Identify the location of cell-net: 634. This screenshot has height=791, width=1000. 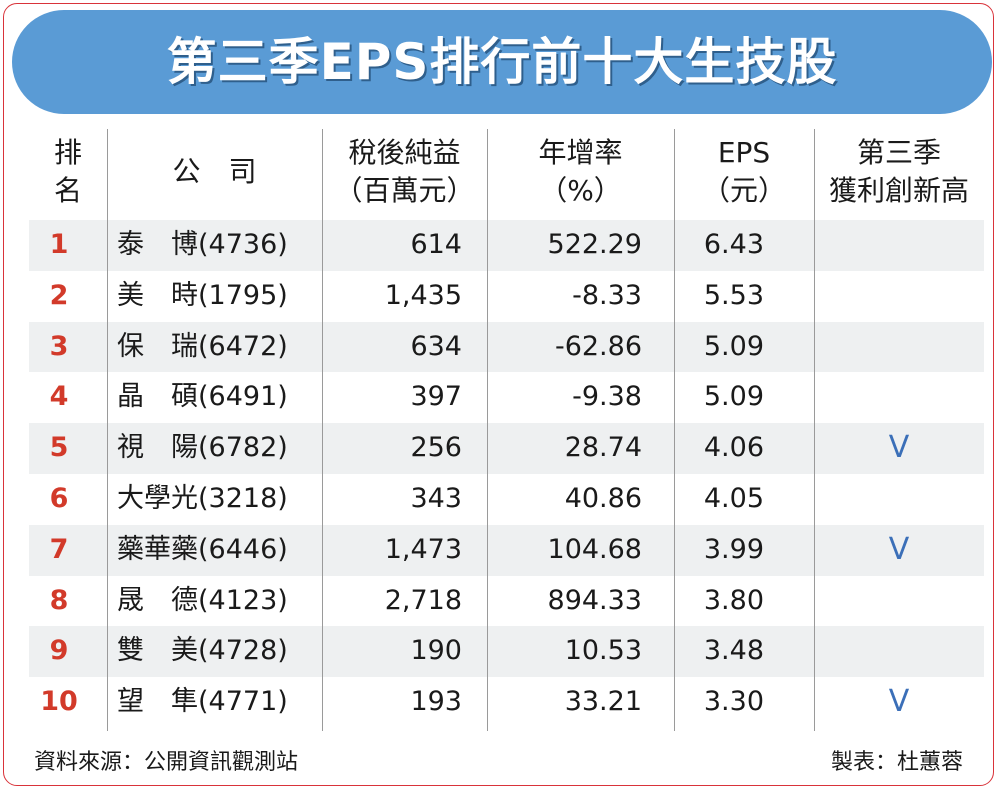
(436, 346).